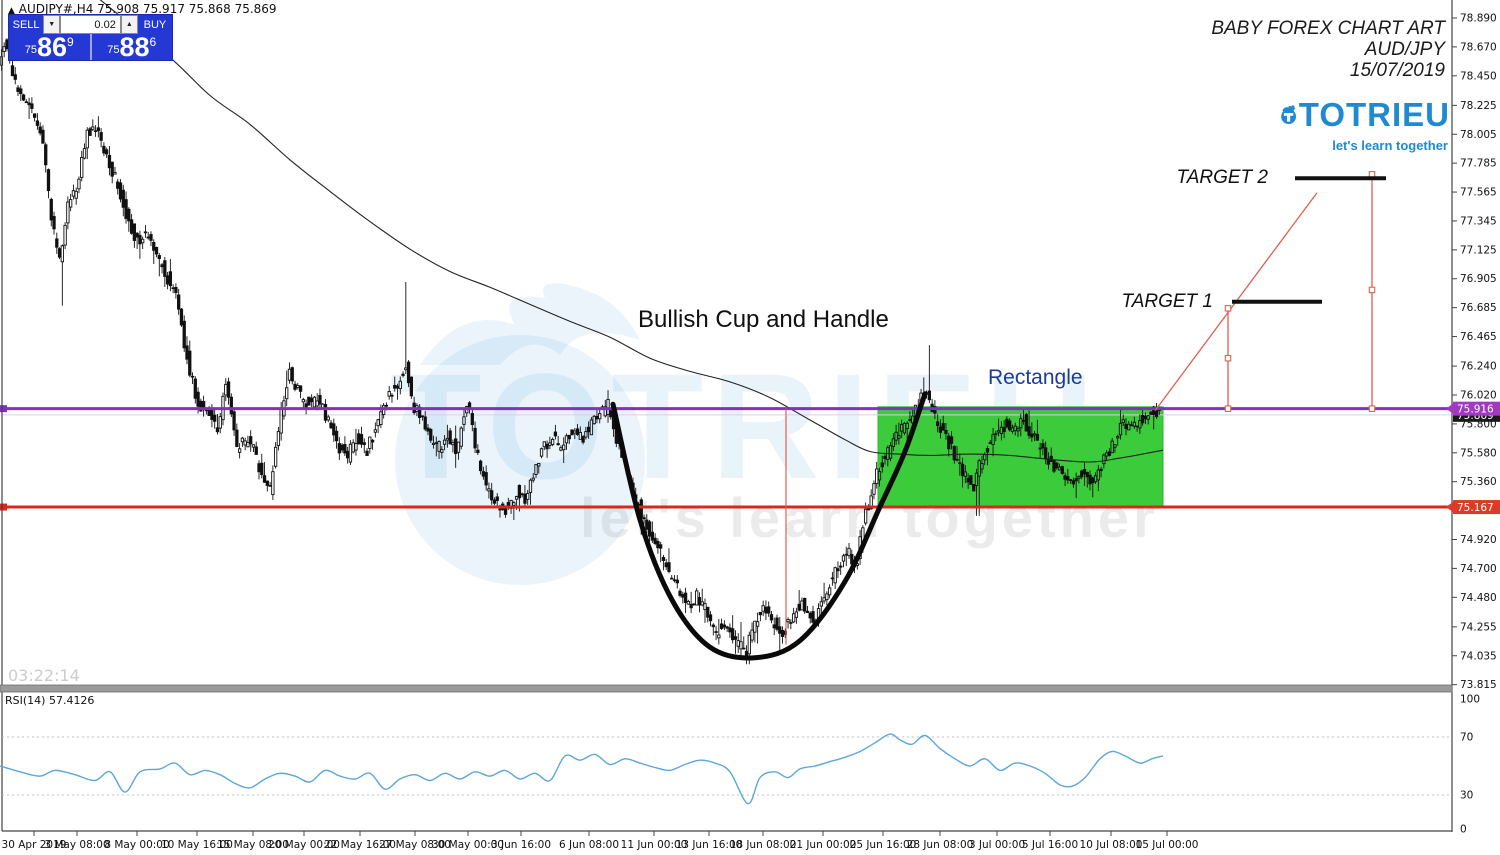 This screenshot has height=855, width=1500. I want to click on svg-text: 75.360, so click(1478, 482).